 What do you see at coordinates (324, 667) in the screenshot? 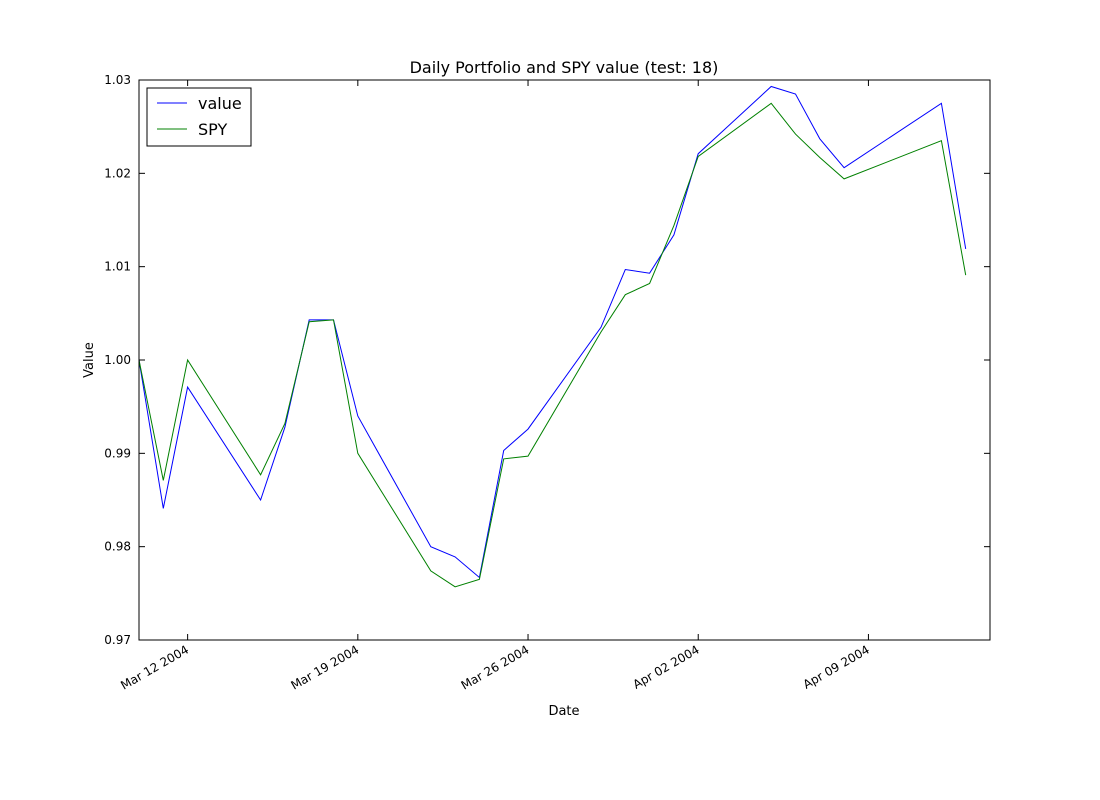
I see `x-tick-label: Mar 19 2004` at bounding box center [324, 667].